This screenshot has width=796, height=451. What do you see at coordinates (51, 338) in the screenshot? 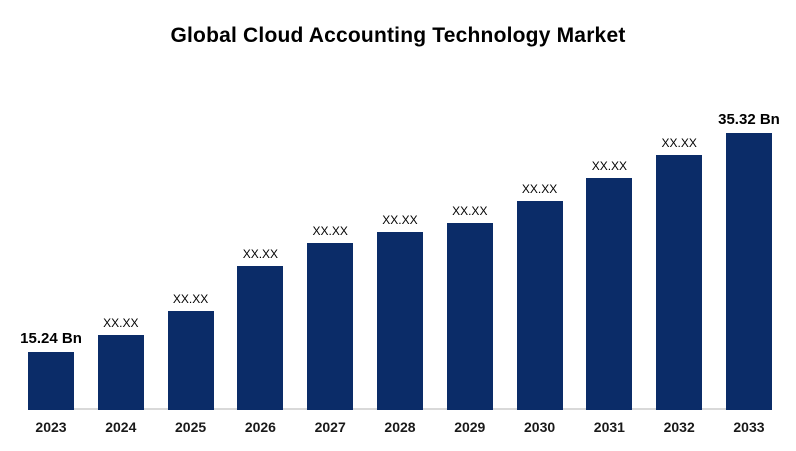
I see `bar-value-label: 15.24 Bn` at bounding box center [51, 338].